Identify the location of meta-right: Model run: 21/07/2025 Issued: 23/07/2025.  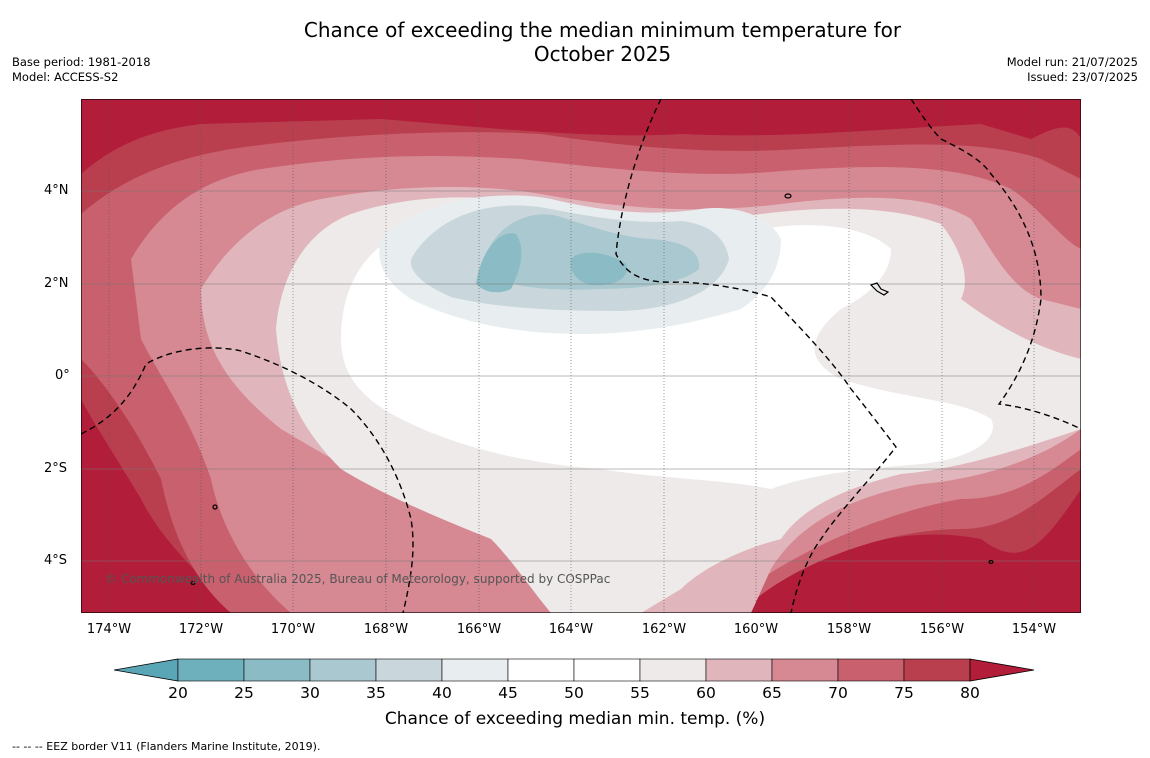
(1072, 70).